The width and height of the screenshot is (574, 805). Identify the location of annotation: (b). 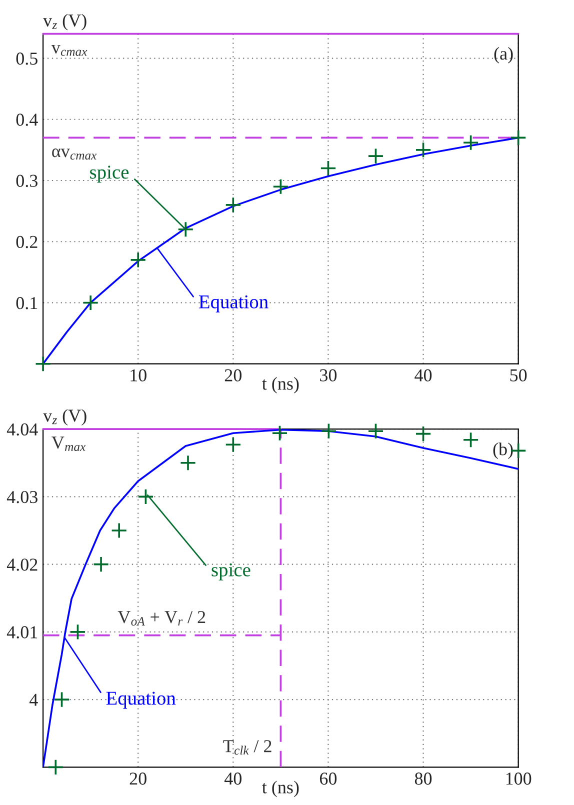
(503, 450).